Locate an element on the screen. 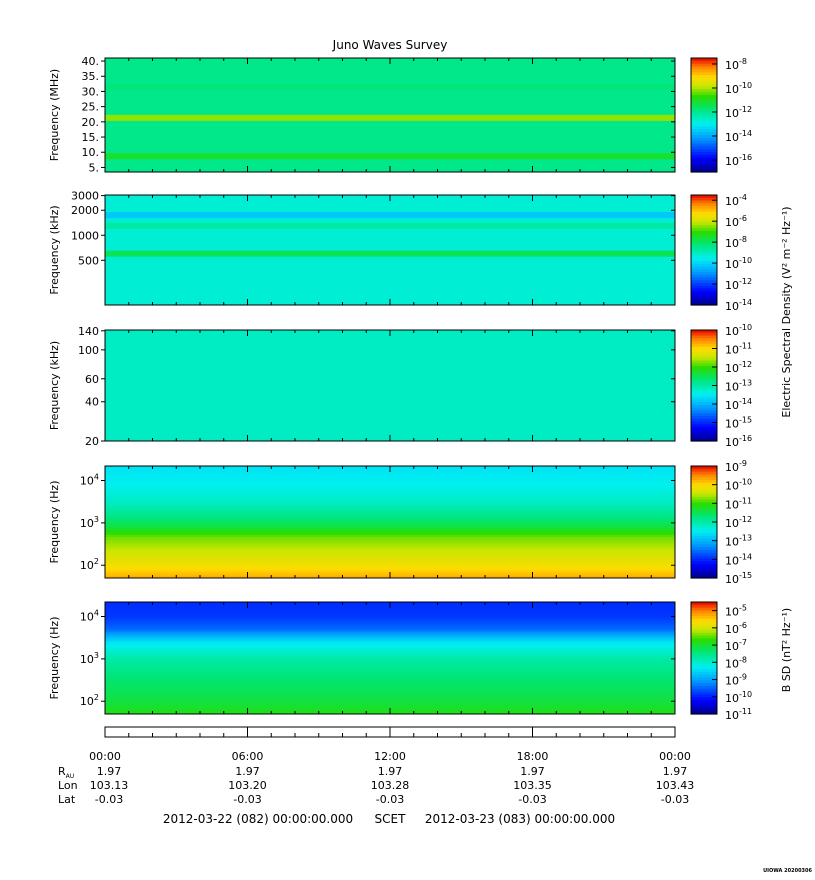 This screenshot has width=815, height=880. y-axis-label: Frequency (kHz) is located at coordinates (54, 385).